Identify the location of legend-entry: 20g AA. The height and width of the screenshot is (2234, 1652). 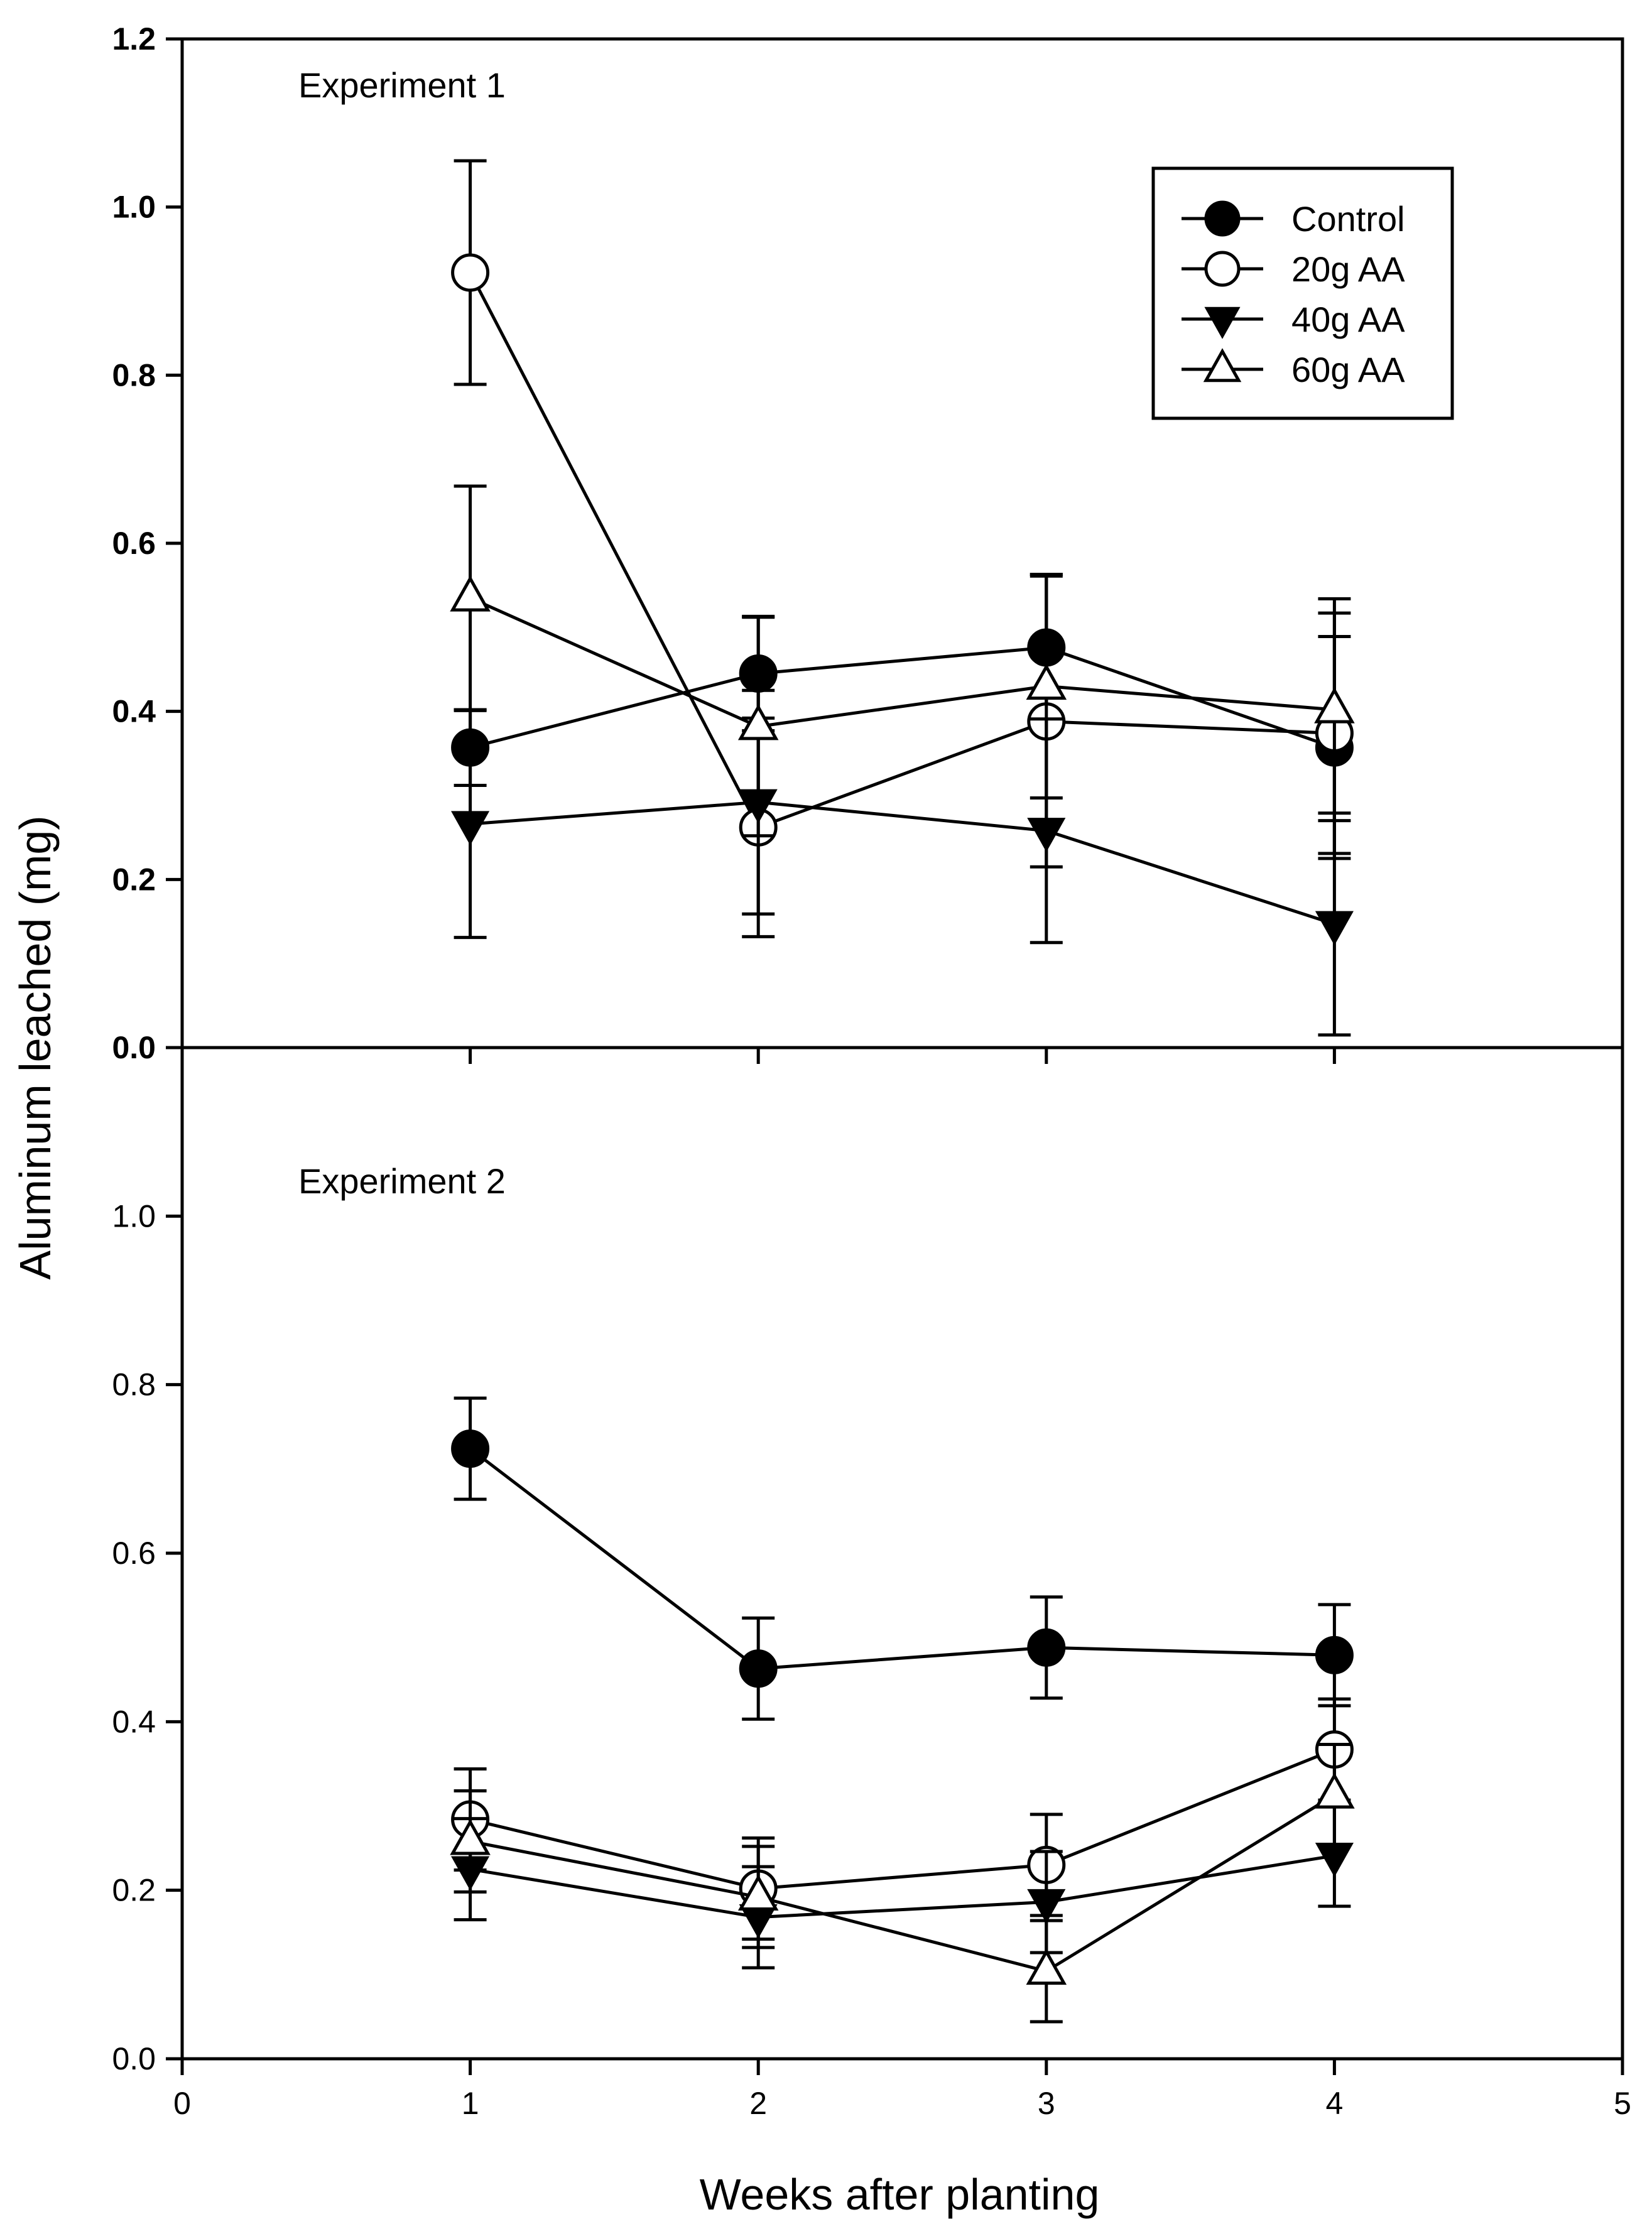
(1293, 269).